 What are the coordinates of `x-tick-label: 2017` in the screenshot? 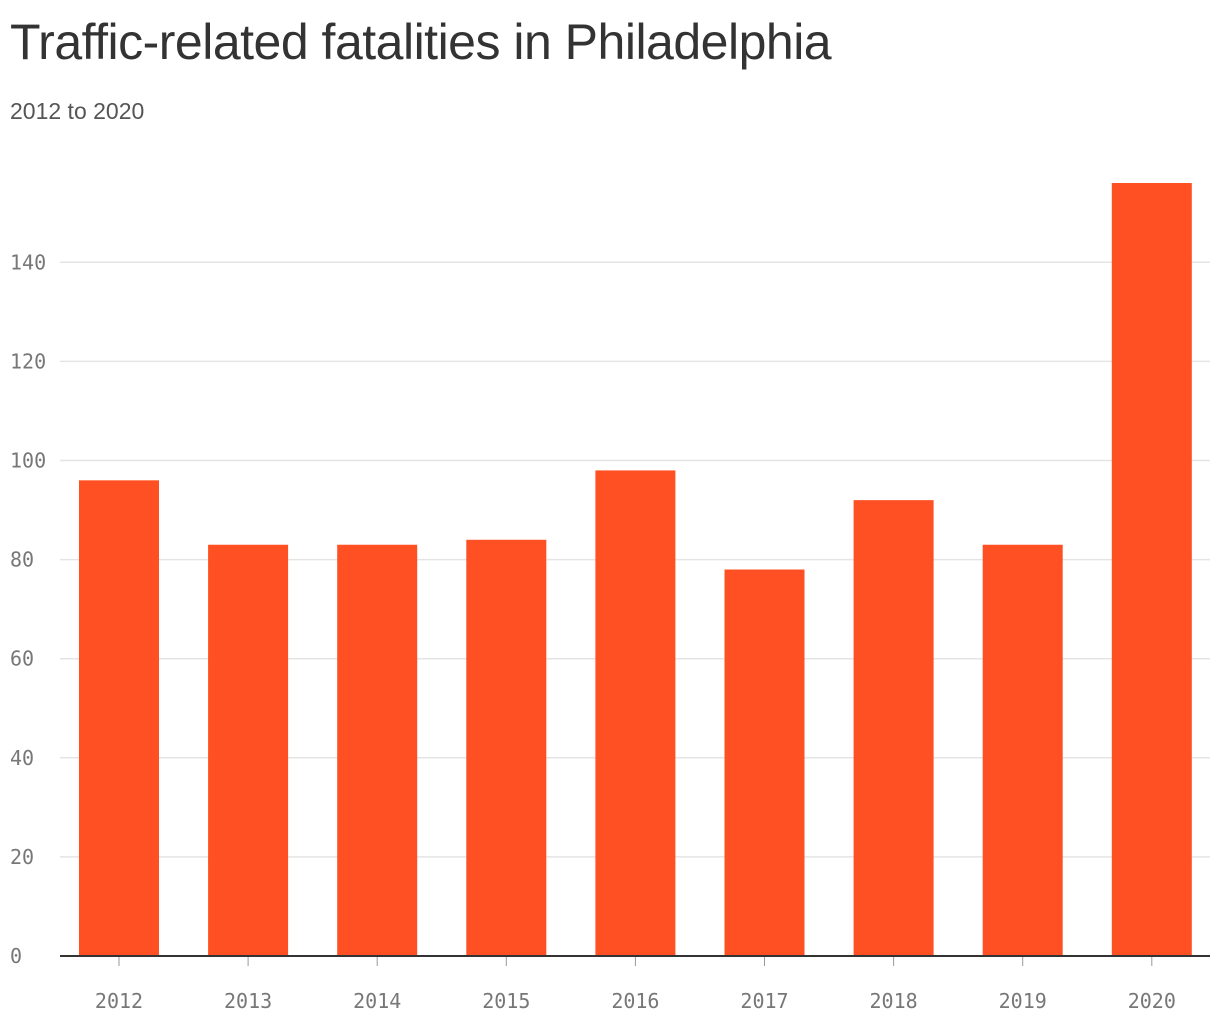 It's located at (764, 1001).